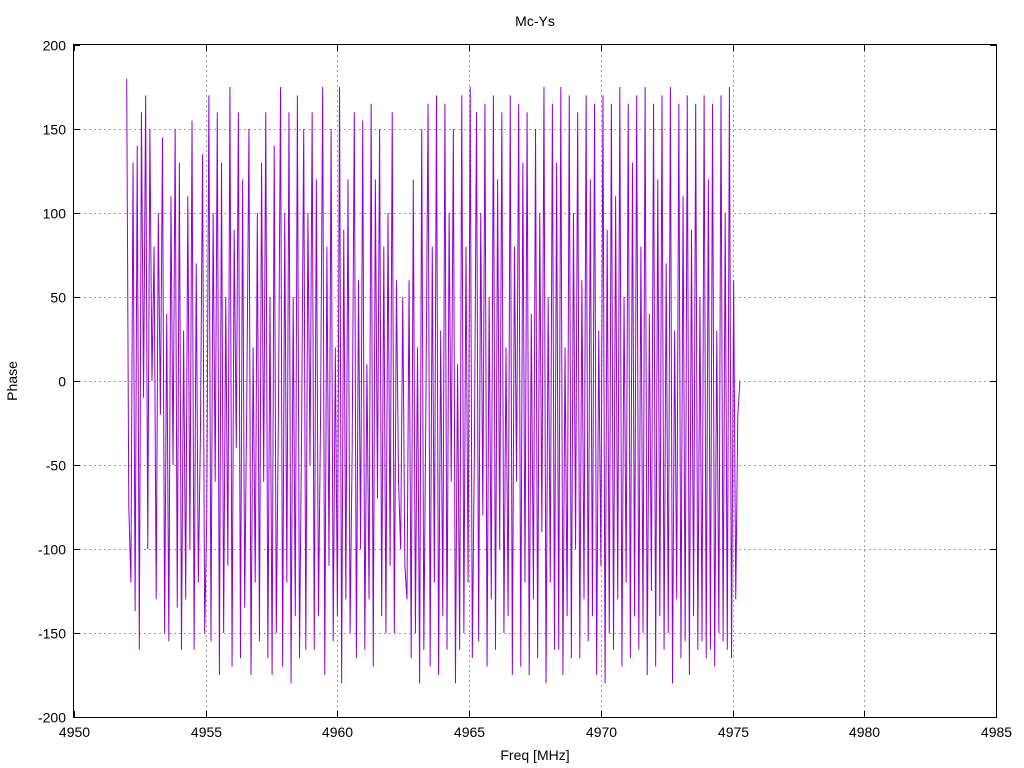 The height and width of the screenshot is (768, 1024). Describe the element at coordinates (864, 732) in the screenshot. I see `x-tick-label: 4980` at that location.